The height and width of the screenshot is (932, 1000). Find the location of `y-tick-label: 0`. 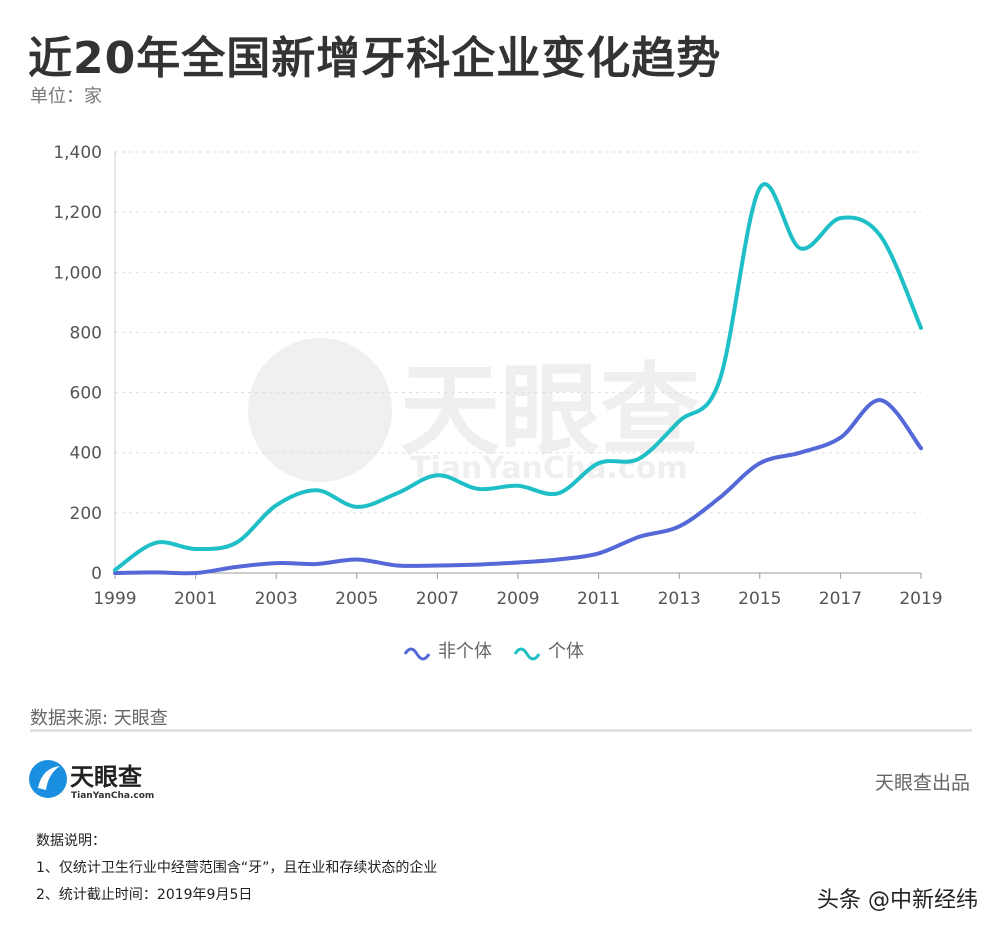

y-tick-label: 0 is located at coordinates (96, 574).